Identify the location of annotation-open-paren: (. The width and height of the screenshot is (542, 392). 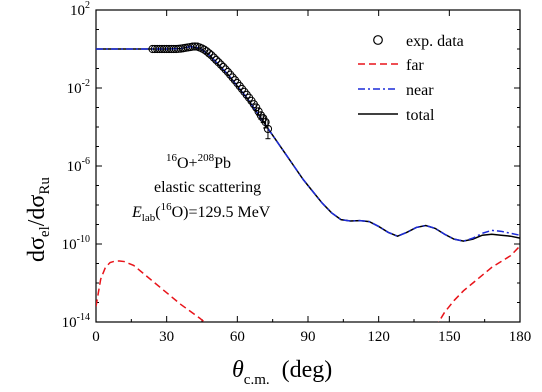
(157, 212).